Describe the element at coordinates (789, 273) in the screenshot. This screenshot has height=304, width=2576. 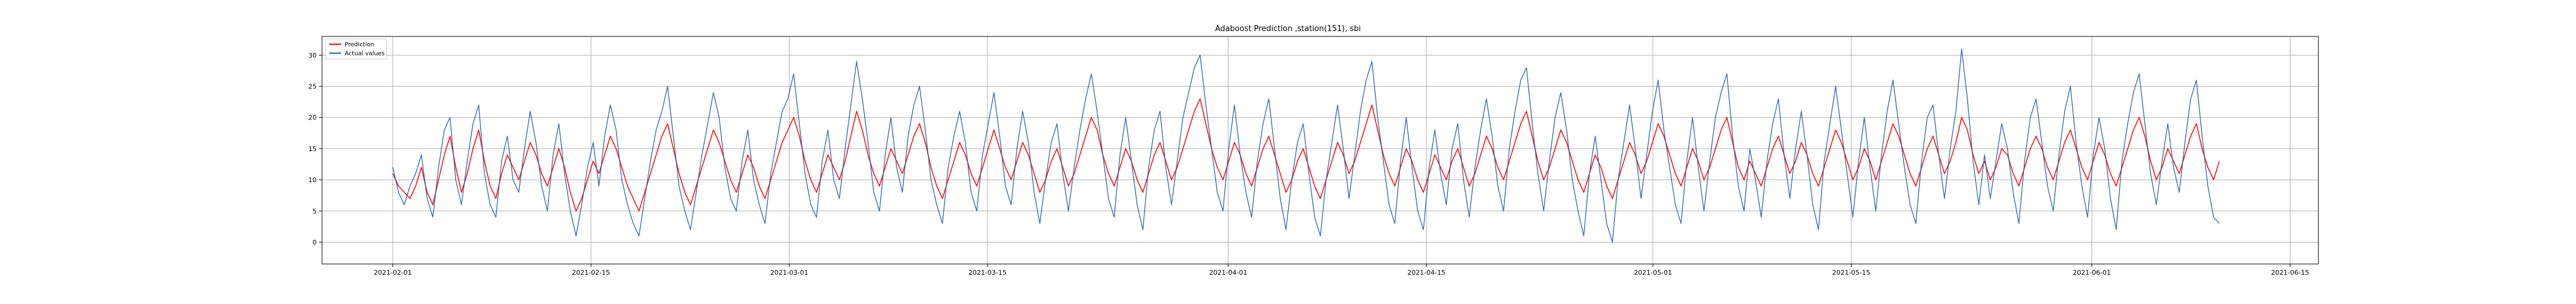
I see `x-tick-label: 2021-03-01` at that location.